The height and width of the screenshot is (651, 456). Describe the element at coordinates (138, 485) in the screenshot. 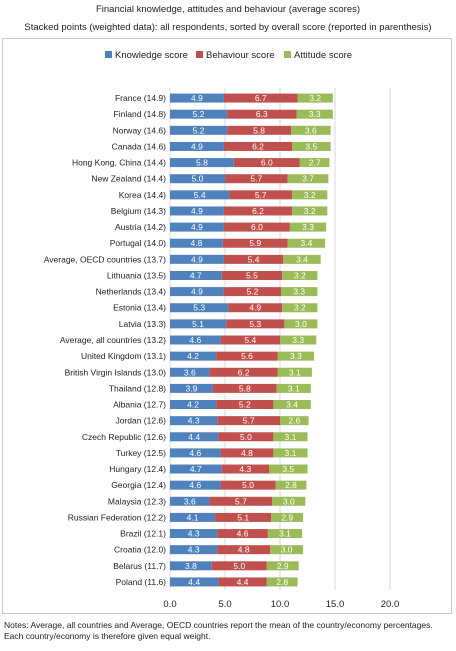

I see `category-label: Georgia (12.4)` at that location.